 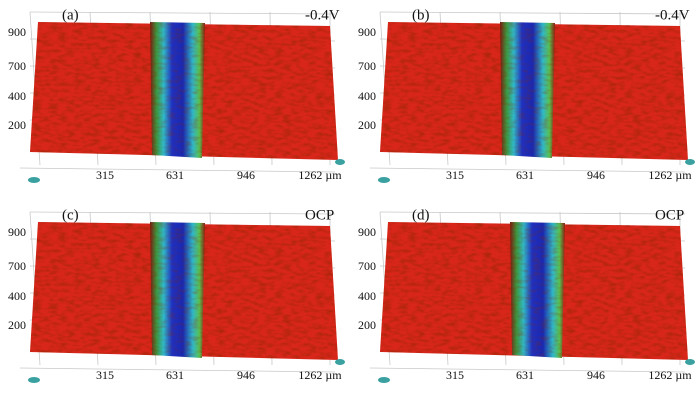 What do you see at coordinates (70, 15) in the screenshot?
I see `panel-label: (a)` at bounding box center [70, 15].